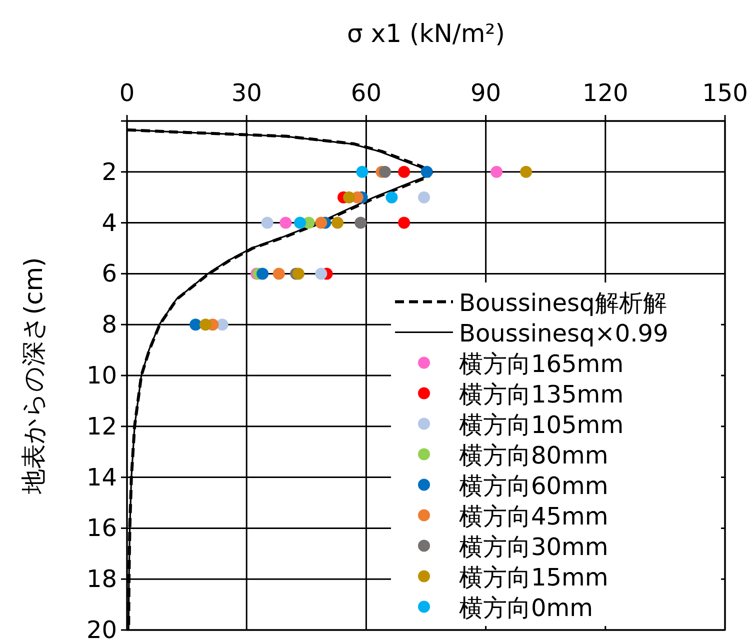  Describe the element at coordinates (101, 477) in the screenshot. I see `y-tick-label: 14` at that location.